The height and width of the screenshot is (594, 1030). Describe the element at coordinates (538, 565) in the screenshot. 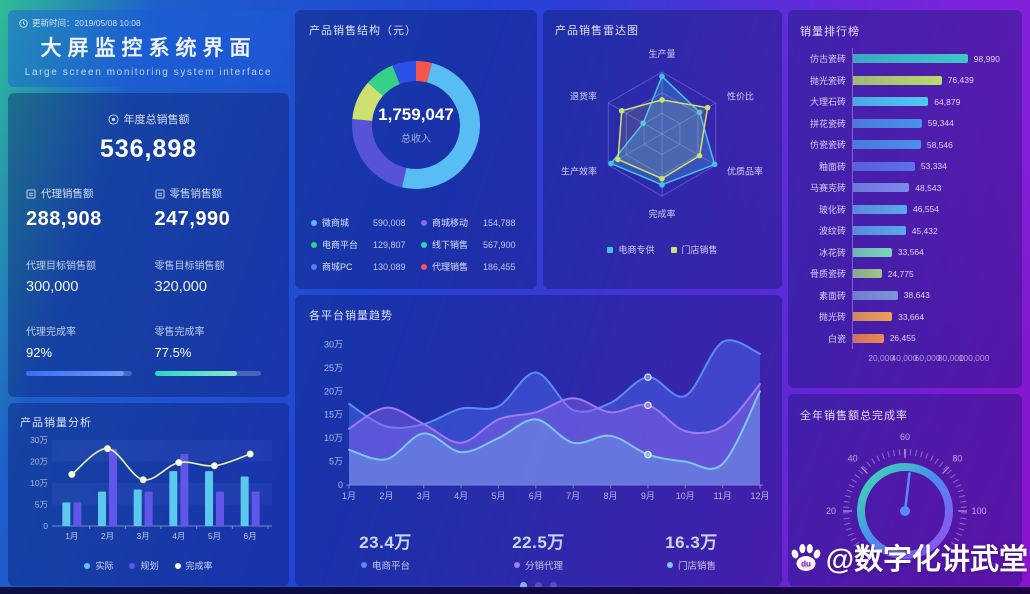

I see `trend-stat-label: 分销代理` at that location.